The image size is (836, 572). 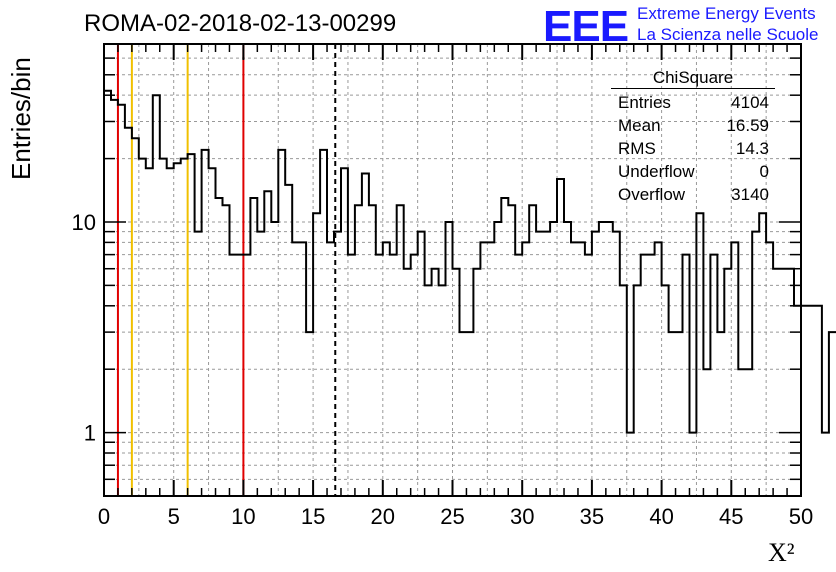 I want to click on x-tick-label: 10, so click(x=243, y=516).